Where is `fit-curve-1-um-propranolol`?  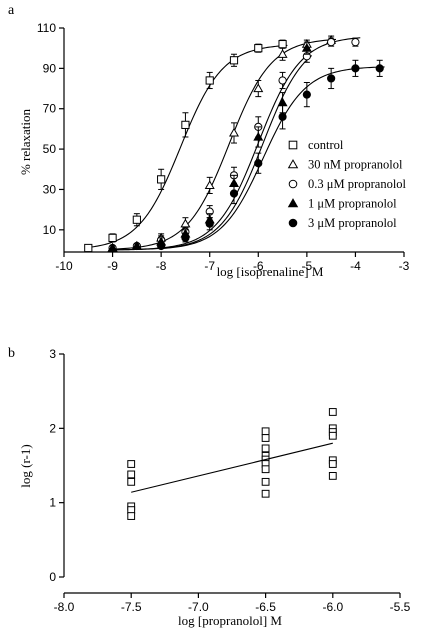 fit-curve-1-um-propranolol is located at coordinates (211, 153).